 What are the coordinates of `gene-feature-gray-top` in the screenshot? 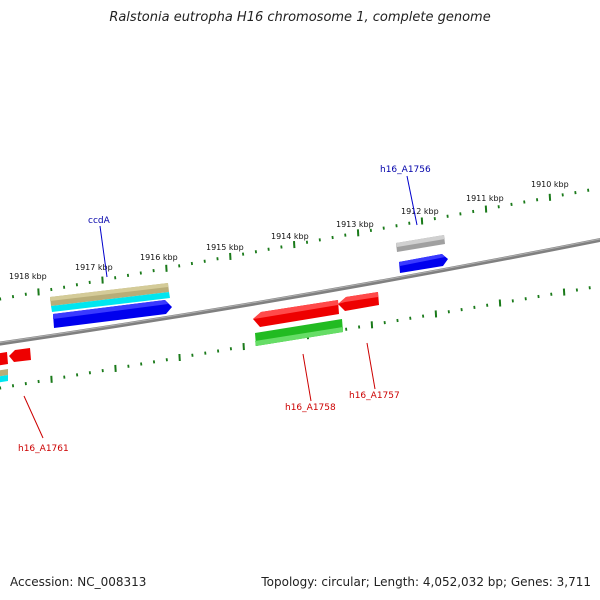 It's located at (420, 241).